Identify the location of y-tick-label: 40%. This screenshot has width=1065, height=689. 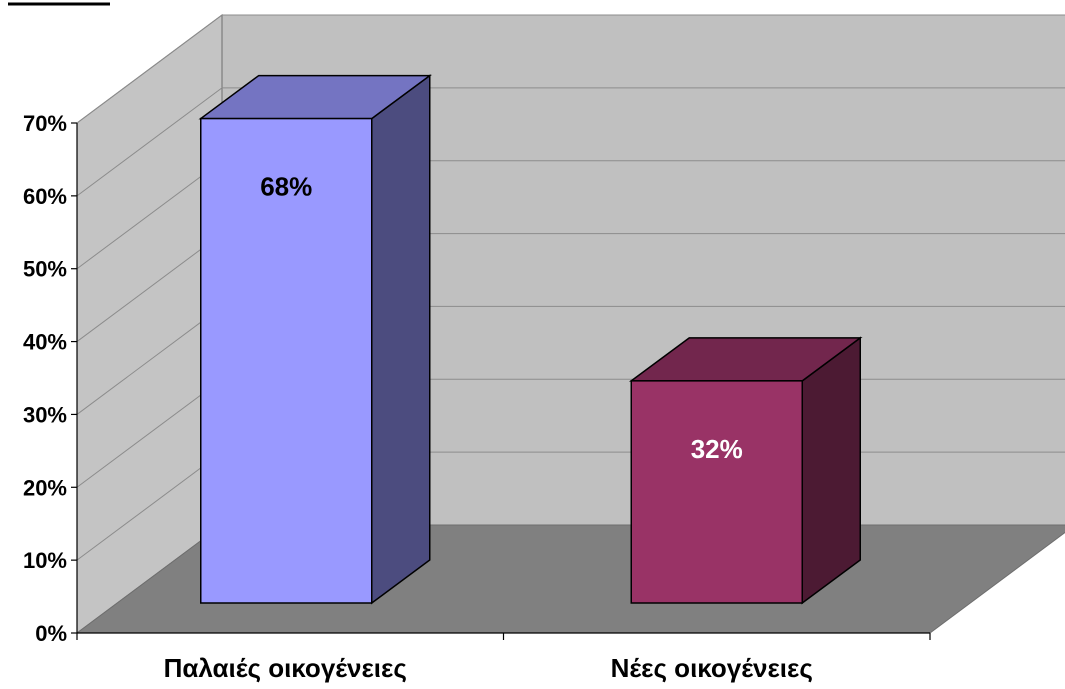
(45, 342).